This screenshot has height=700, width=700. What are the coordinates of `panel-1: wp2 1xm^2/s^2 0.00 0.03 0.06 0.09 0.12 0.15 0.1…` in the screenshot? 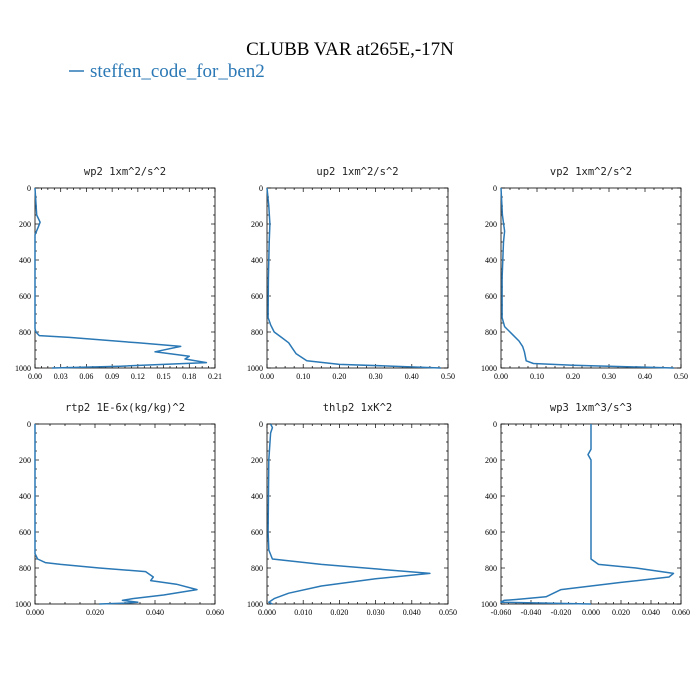 It's located at (118, 273).